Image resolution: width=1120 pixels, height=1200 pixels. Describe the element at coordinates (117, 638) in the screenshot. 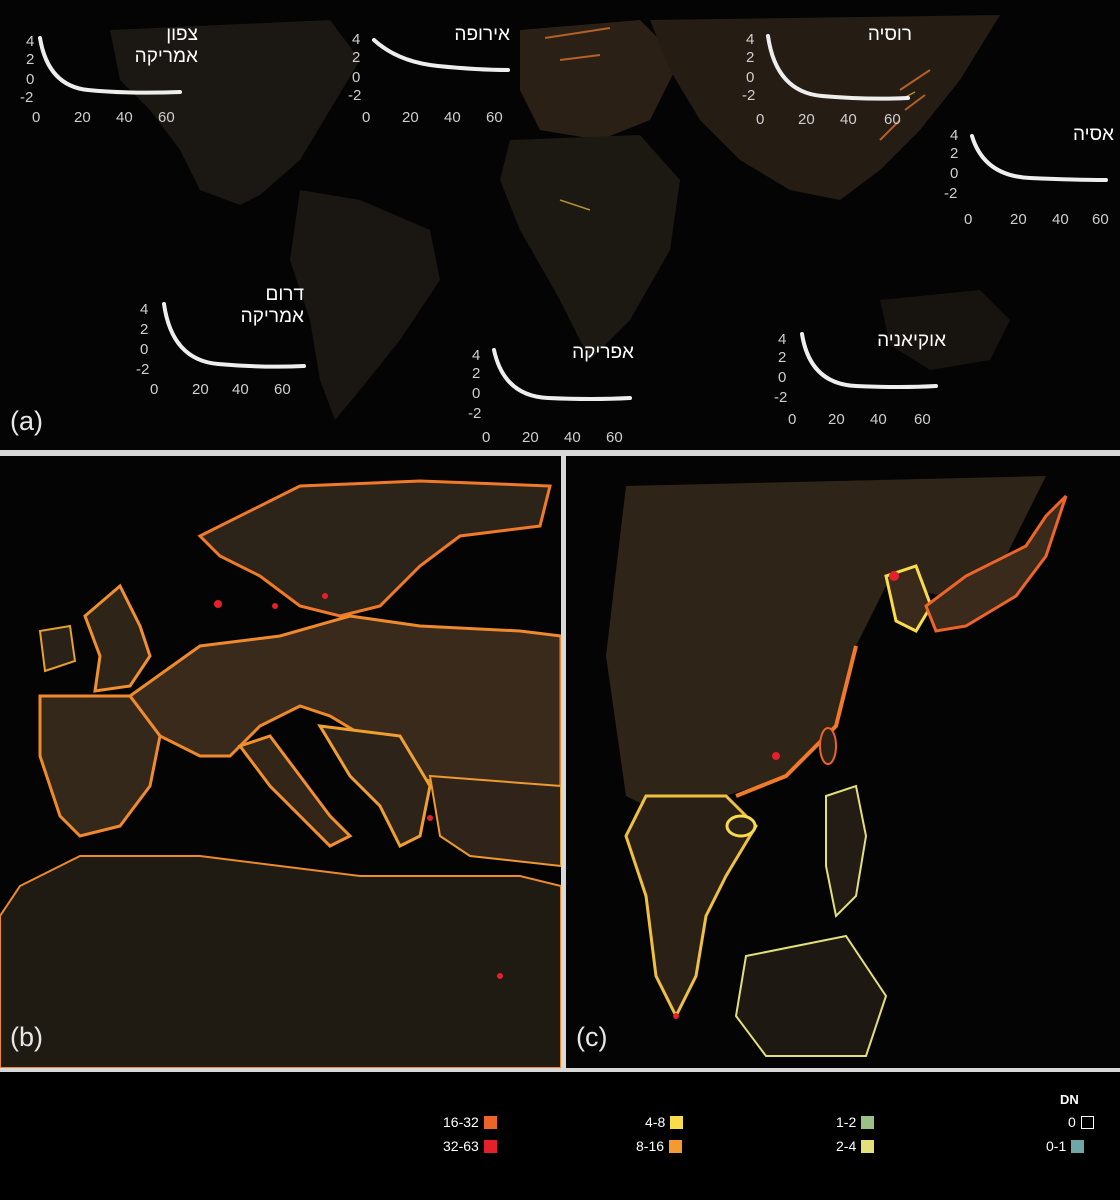

I see `landmass-britain` at that location.